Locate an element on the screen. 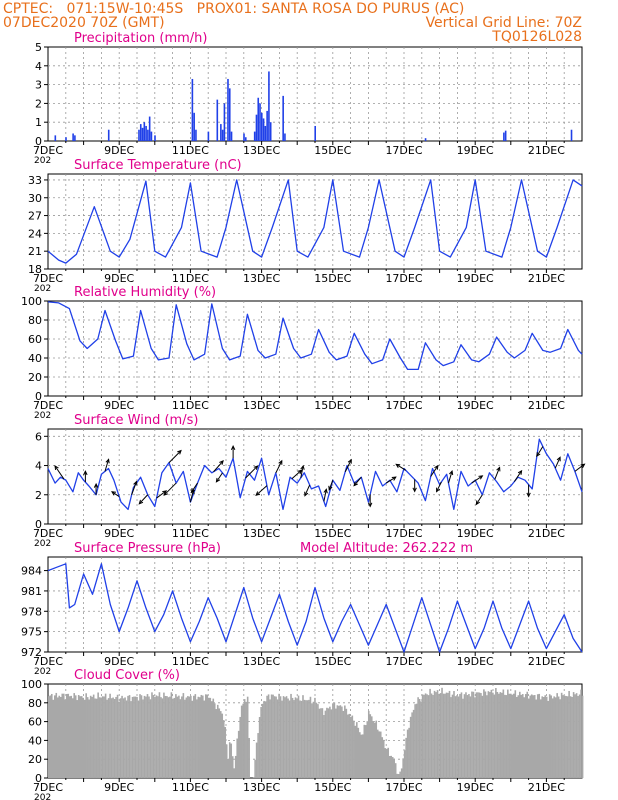  x-tick-label: 9DEC is located at coordinates (119, 661).